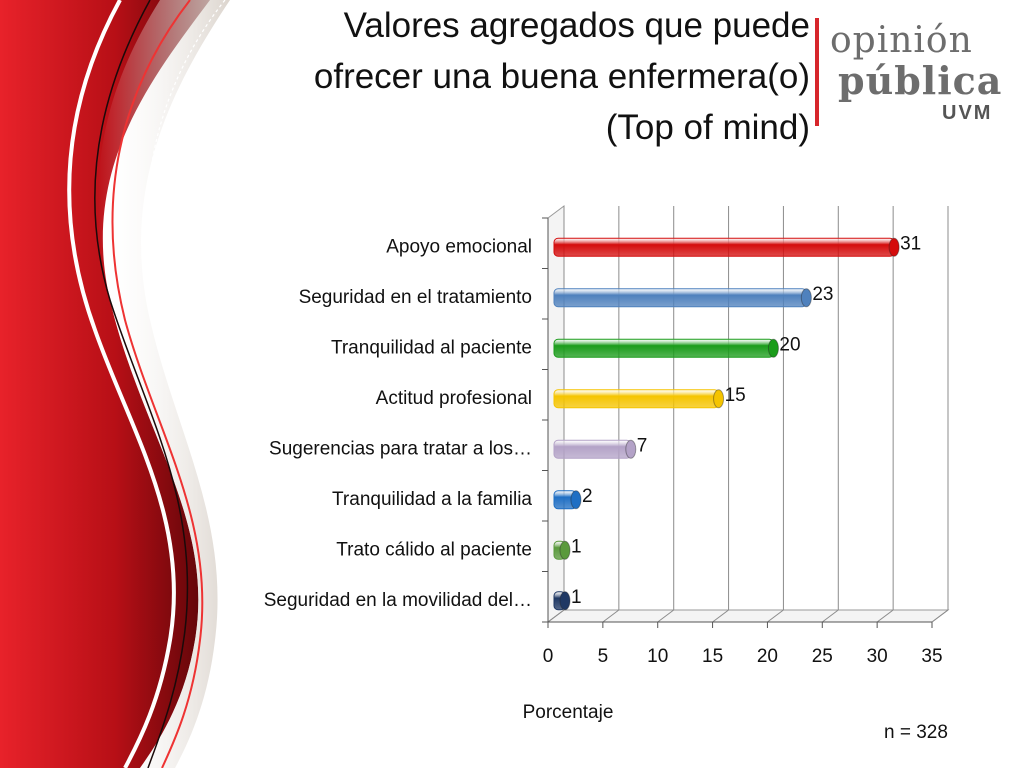 The height and width of the screenshot is (768, 1024). Describe the element at coordinates (712, 656) in the screenshot. I see `x-tick-label: 15` at that location.